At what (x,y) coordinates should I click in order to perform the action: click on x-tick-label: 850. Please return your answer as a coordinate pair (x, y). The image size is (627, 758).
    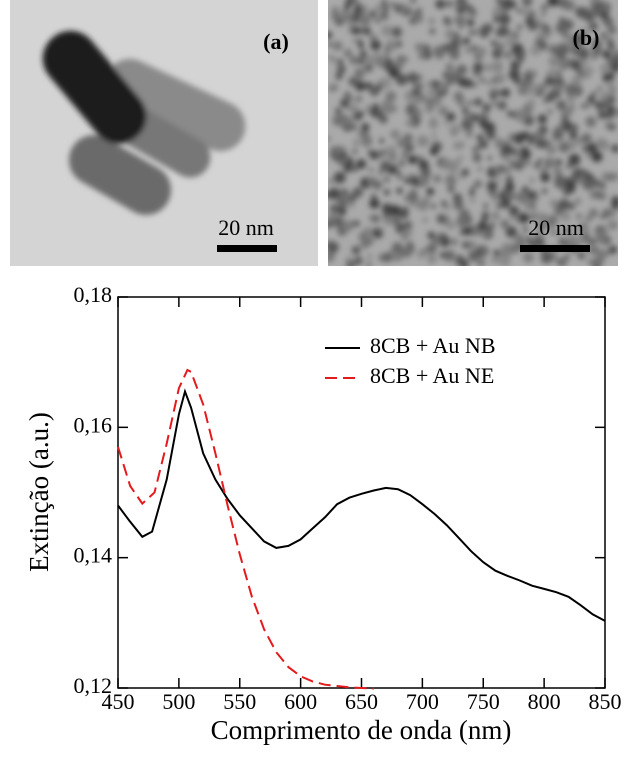
    Looking at the image, I should click on (605, 701).